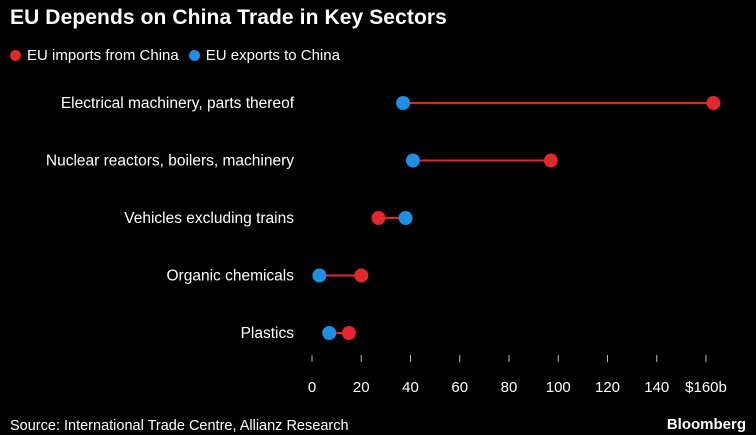  What do you see at coordinates (410, 387) in the screenshot?
I see `x-tick-label: 40` at bounding box center [410, 387].